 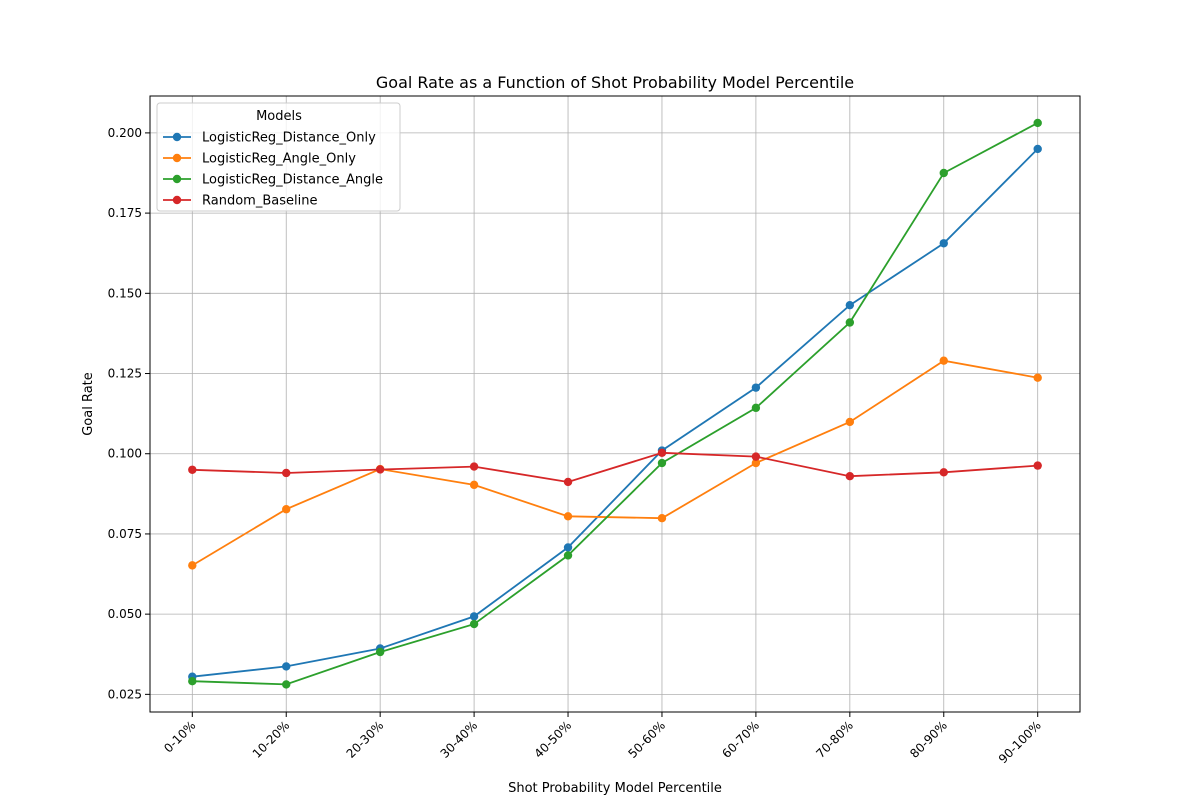 I want to click on y-tick-label: 0.050, so click(x=125, y=614).